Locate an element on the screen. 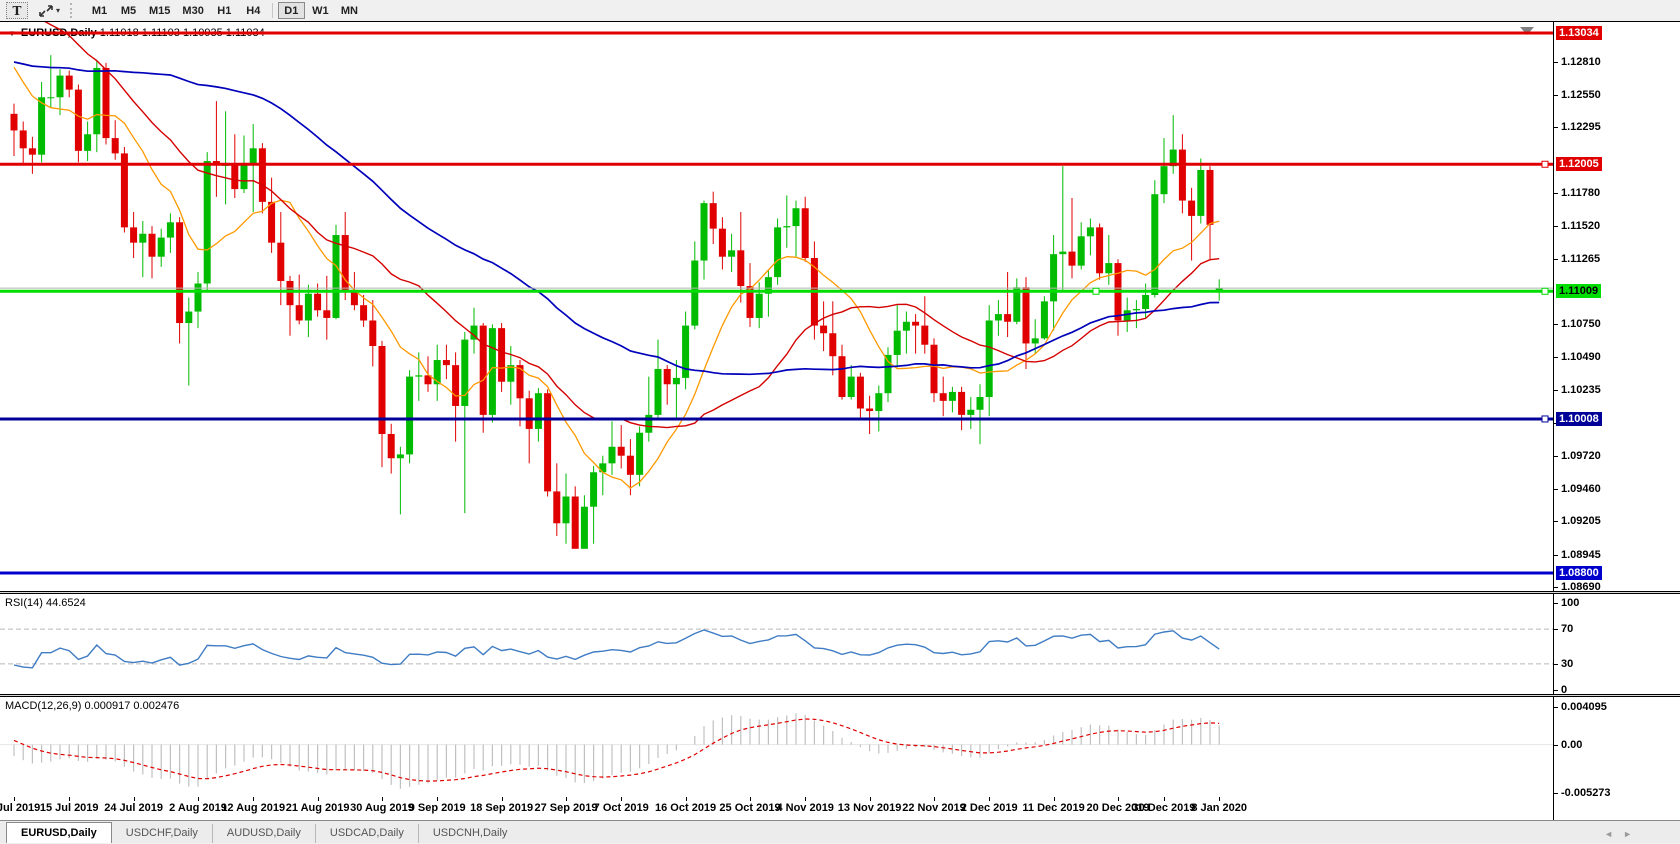 The width and height of the screenshot is (1680, 844). timeframe-button-d1: D1 is located at coordinates (291, 10).